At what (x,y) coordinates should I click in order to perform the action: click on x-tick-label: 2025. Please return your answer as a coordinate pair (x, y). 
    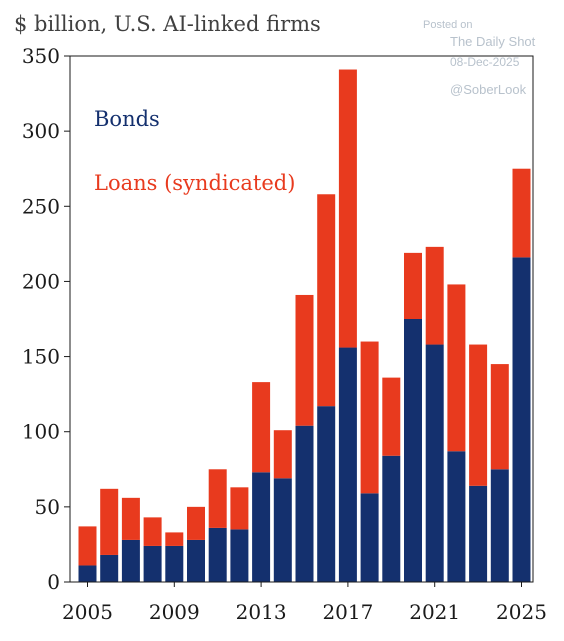
    Looking at the image, I should click on (521, 612).